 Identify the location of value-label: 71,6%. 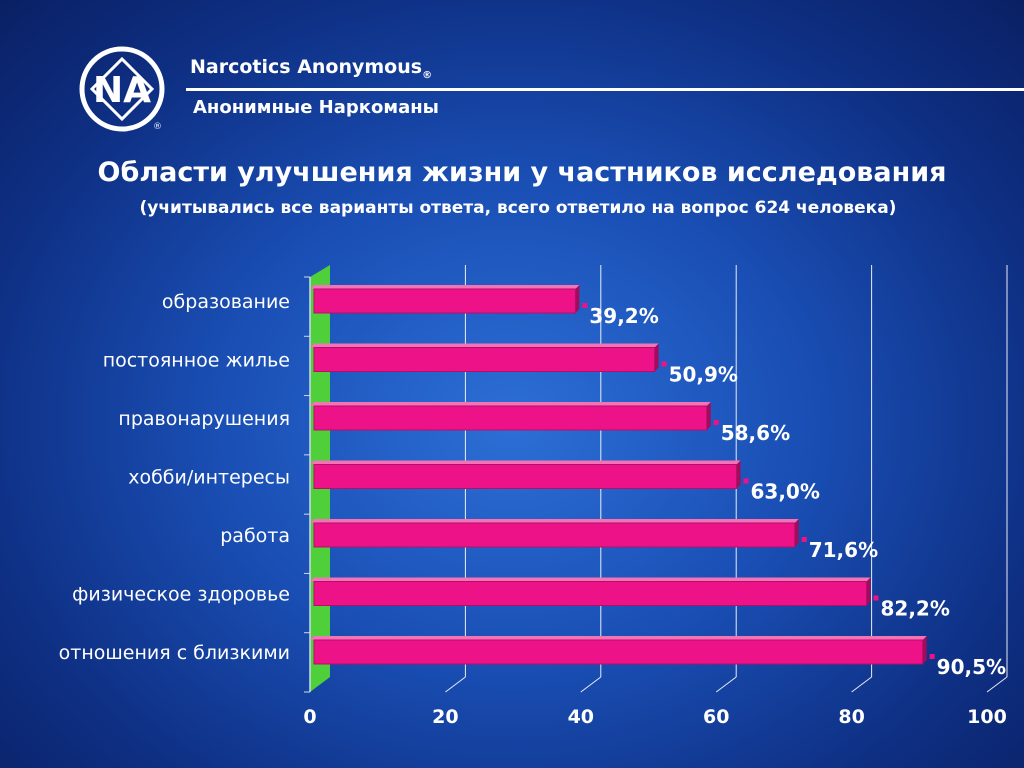
(843, 550).